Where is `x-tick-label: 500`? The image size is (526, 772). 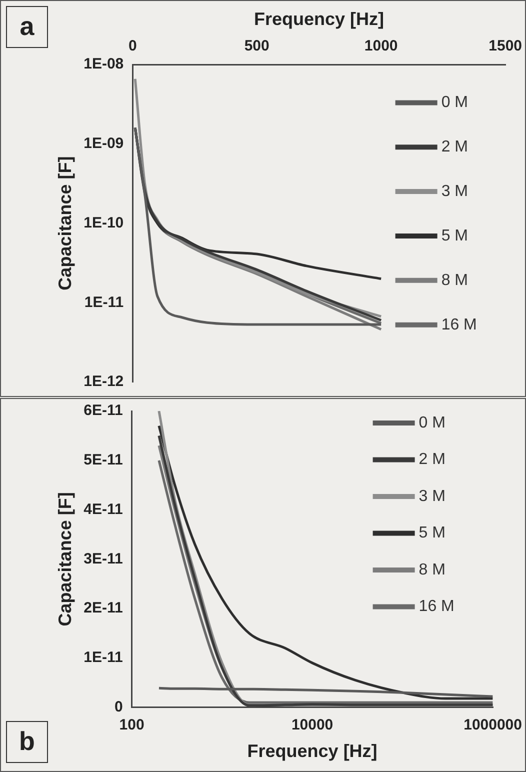
x-tick-label: 500 is located at coordinates (257, 46).